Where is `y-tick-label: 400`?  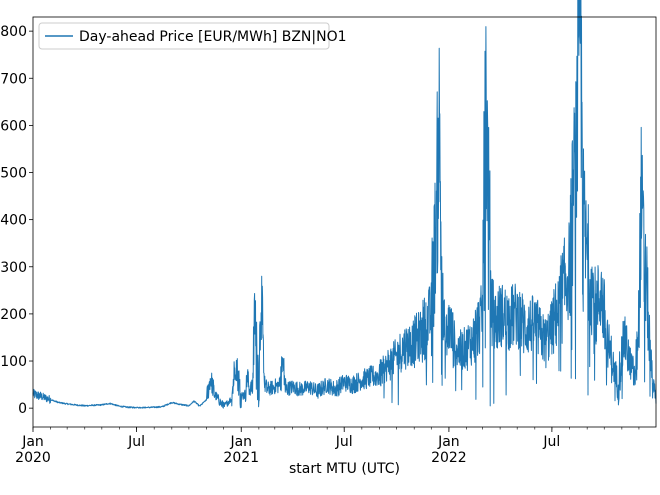 y-tick-label: 400 is located at coordinates (13, 221).